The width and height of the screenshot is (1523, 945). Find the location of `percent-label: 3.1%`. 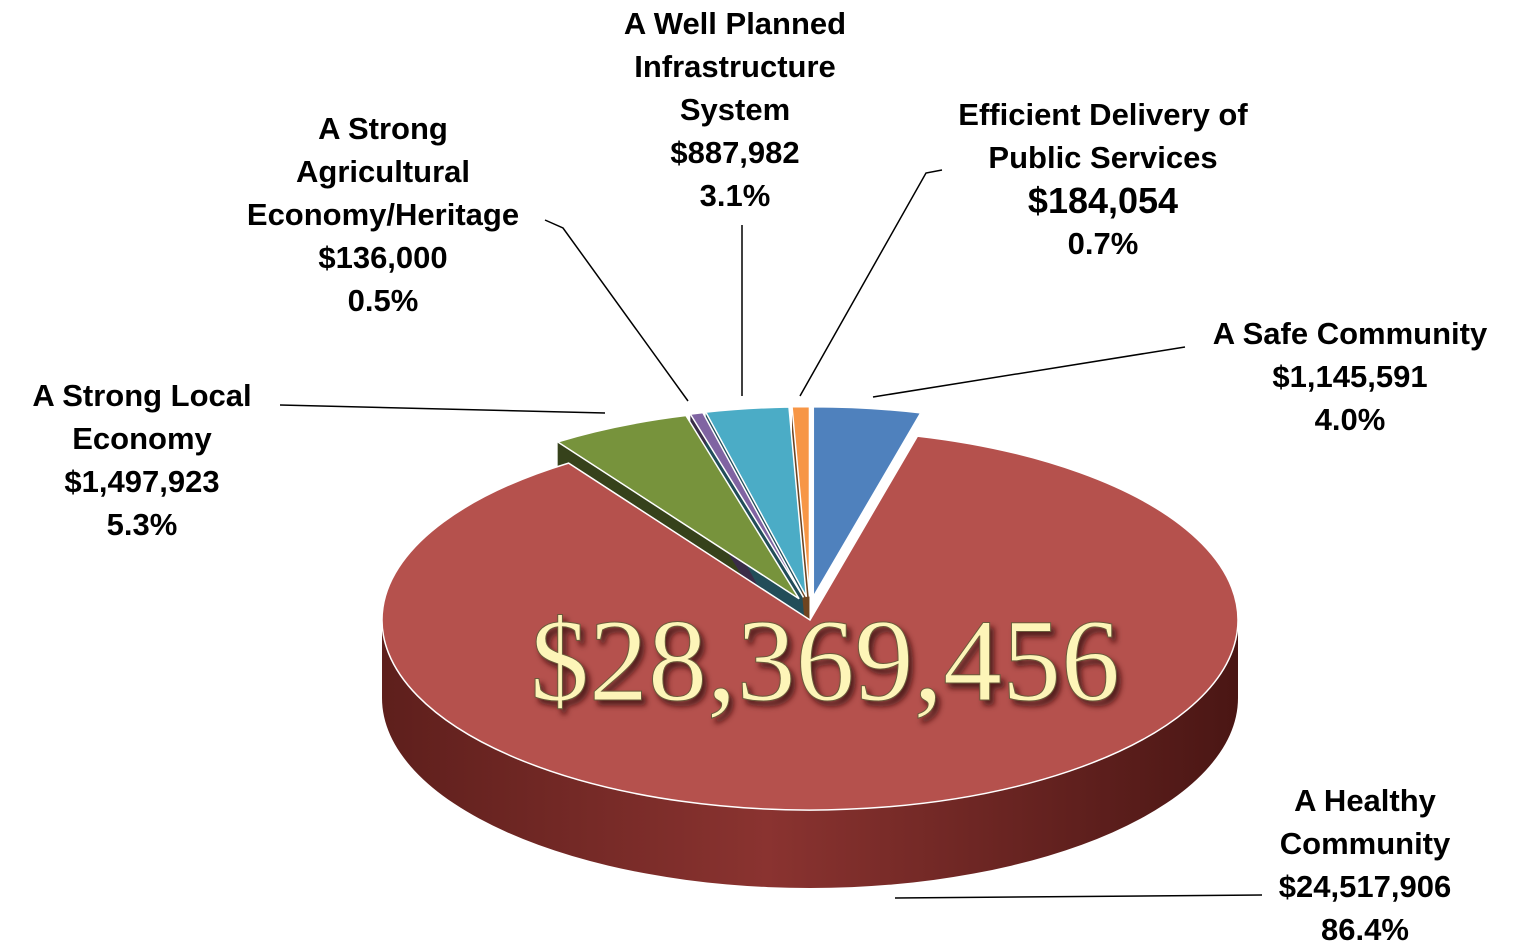

percent-label: 3.1% is located at coordinates (735, 195).